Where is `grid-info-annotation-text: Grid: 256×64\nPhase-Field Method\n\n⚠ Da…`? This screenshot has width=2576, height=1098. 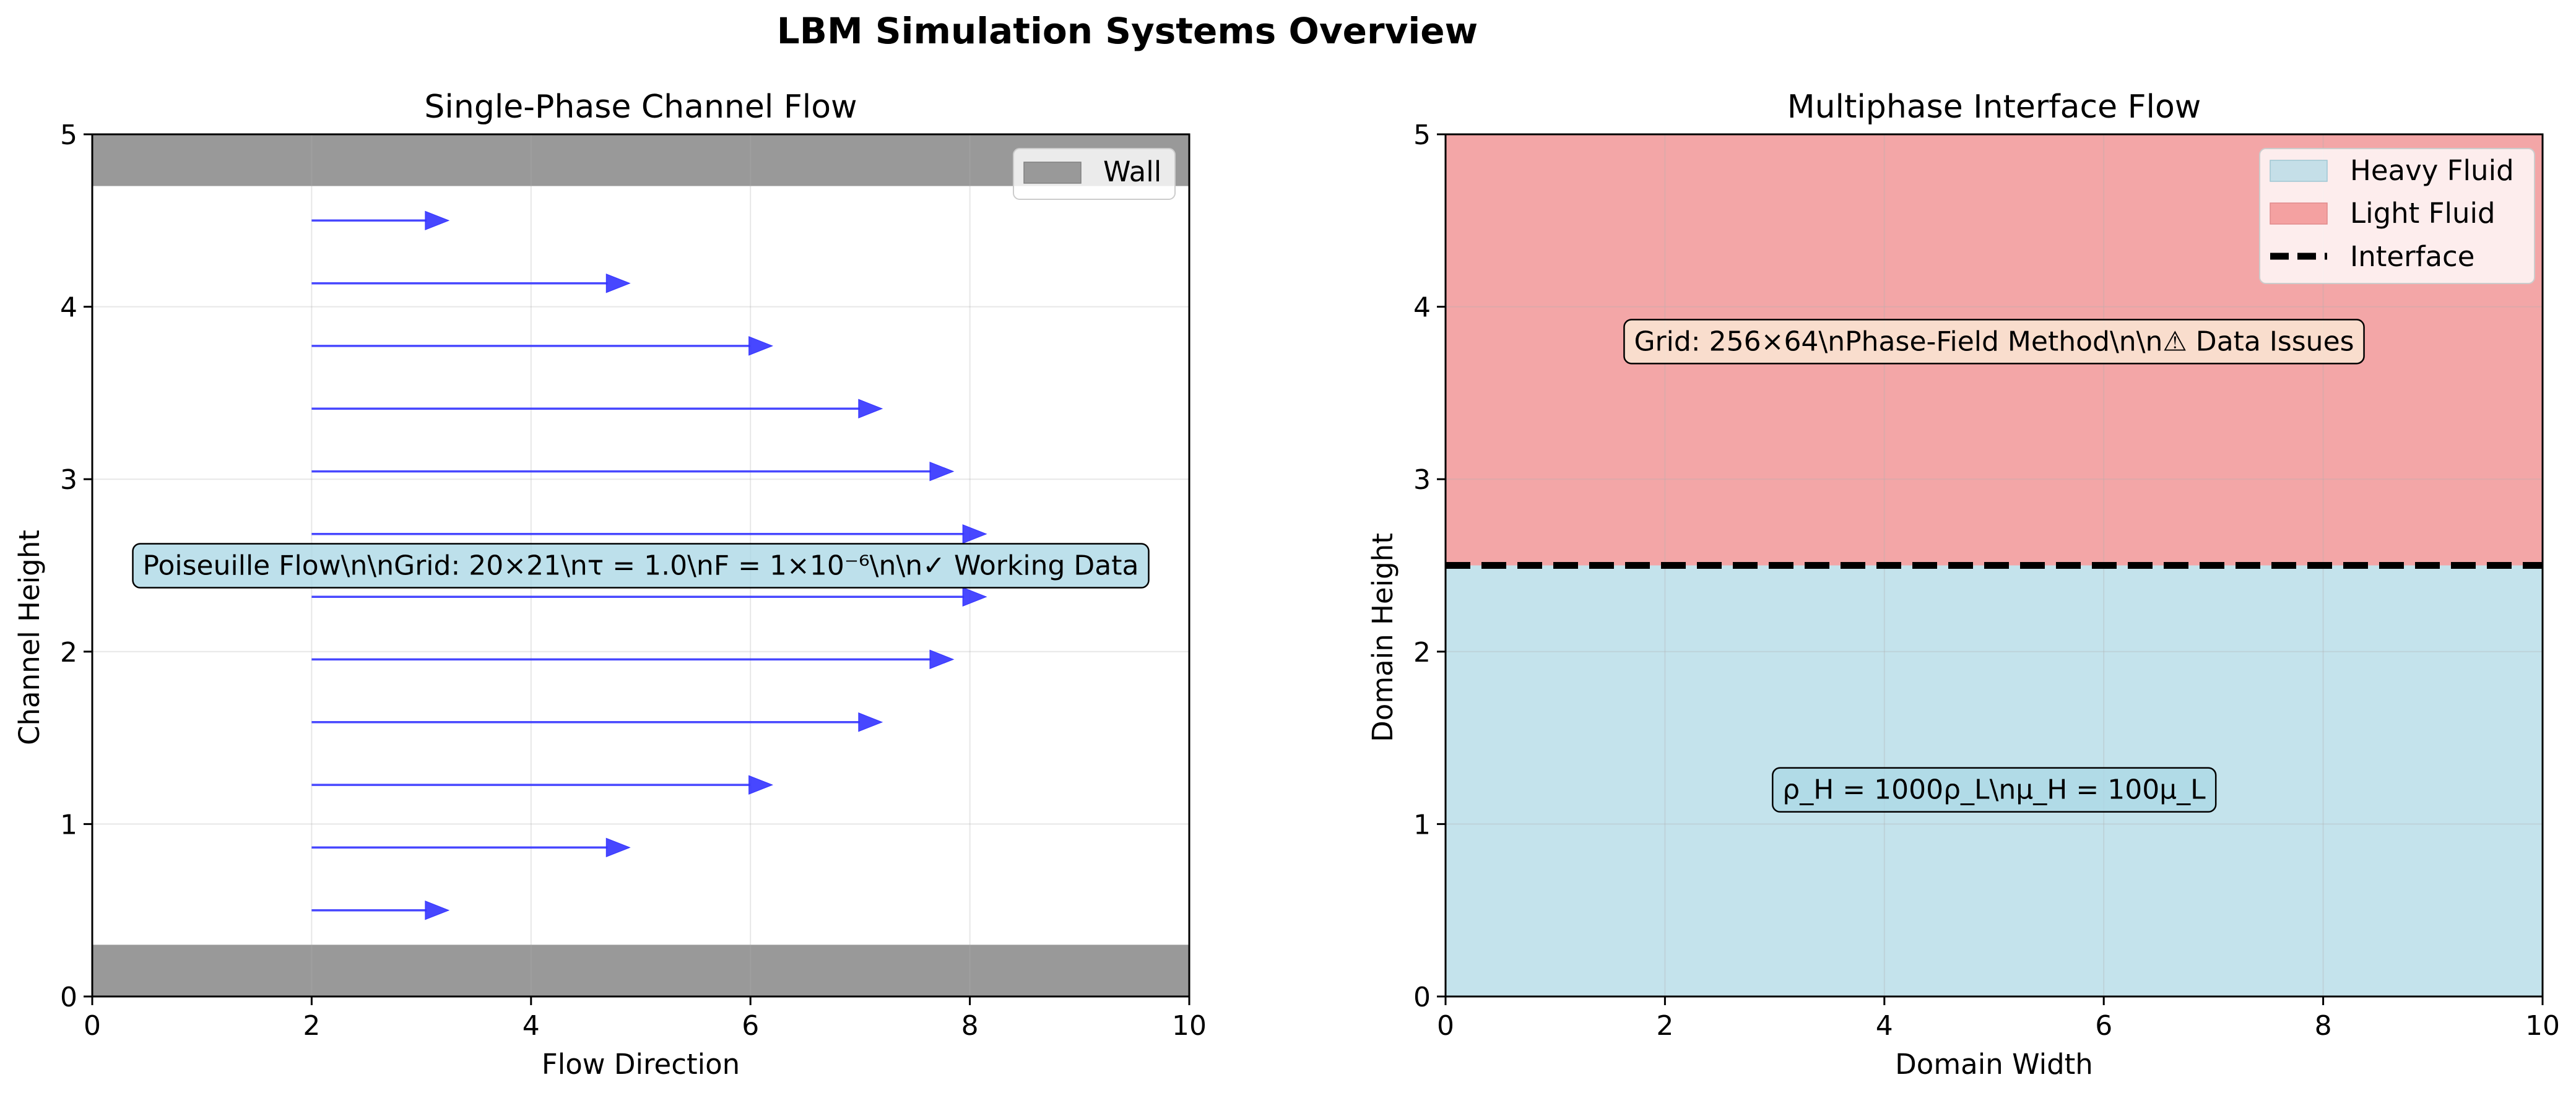
grid-info-annotation-text: Grid: 256×64\nPhase-Field Method\n\n⚠ Da… is located at coordinates (1994, 342).